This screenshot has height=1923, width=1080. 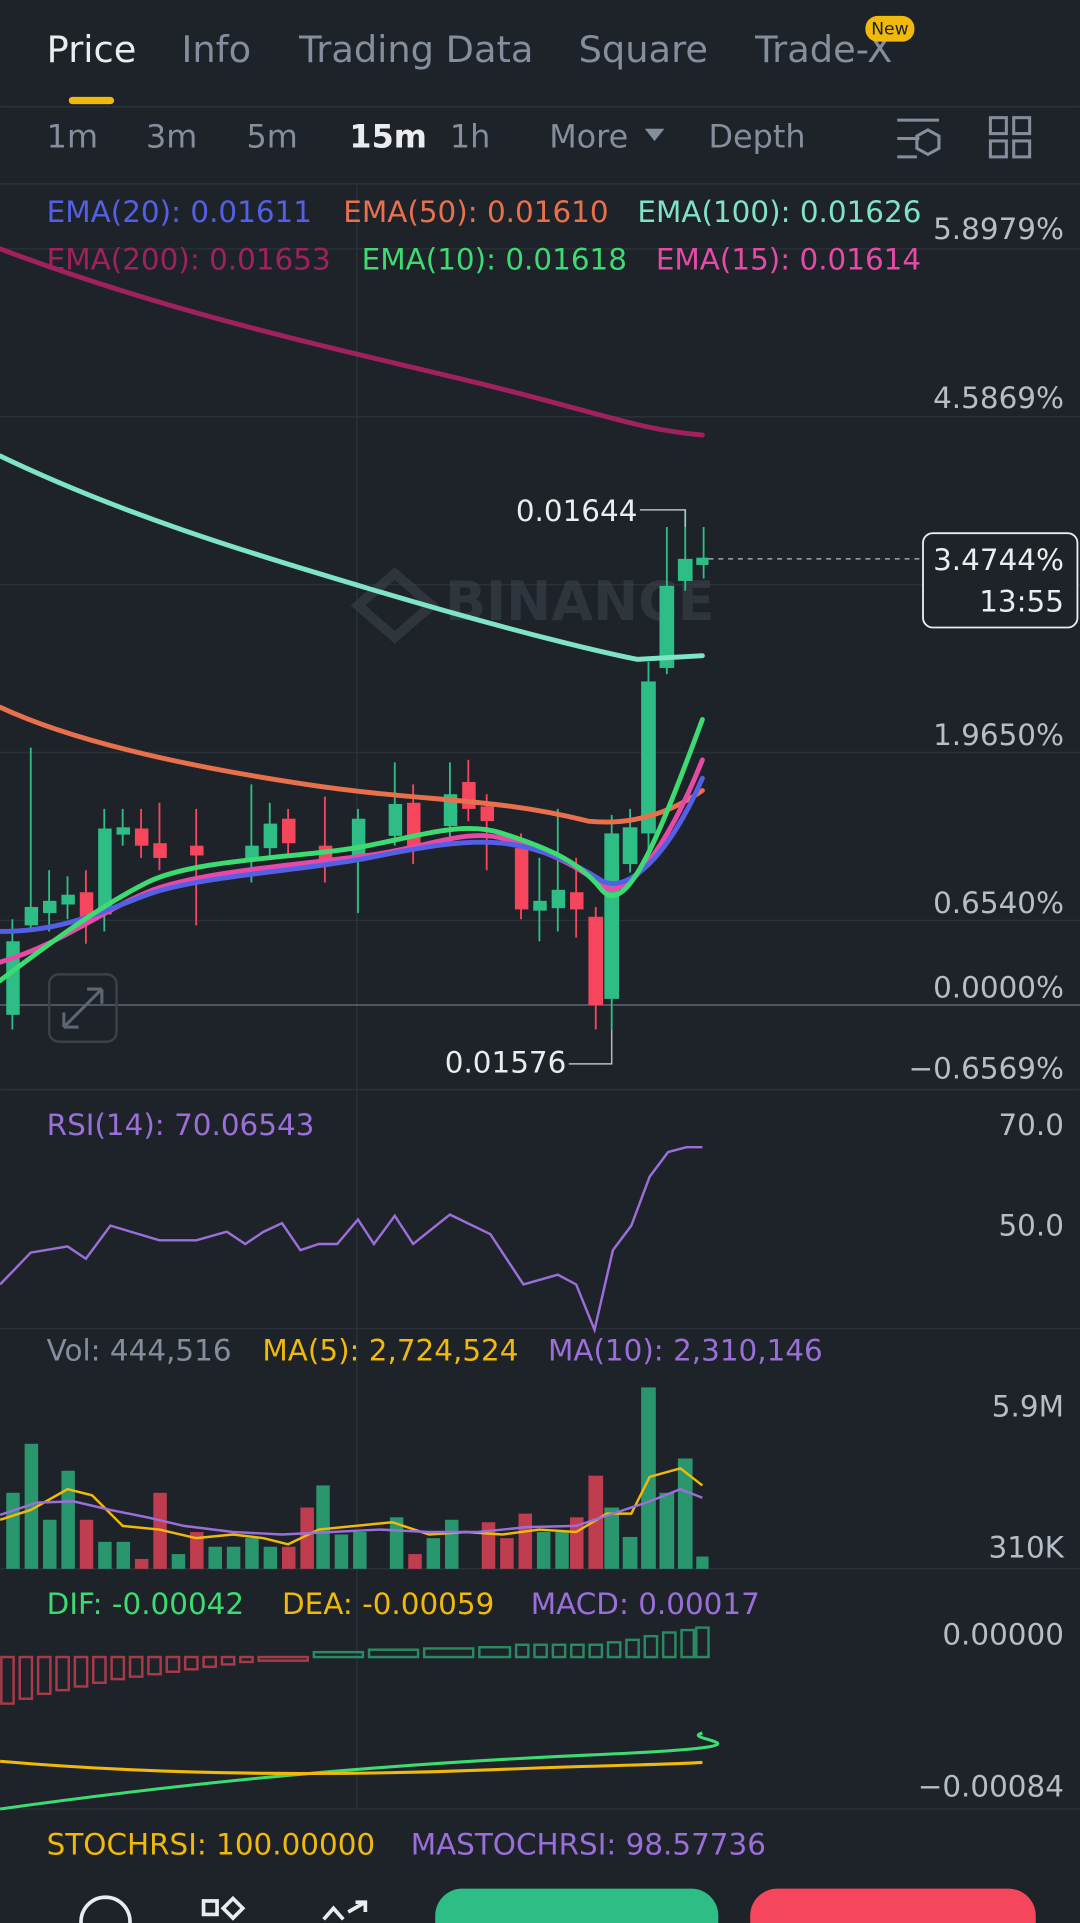 I want to click on interval: 15m, so click(x=388, y=136).